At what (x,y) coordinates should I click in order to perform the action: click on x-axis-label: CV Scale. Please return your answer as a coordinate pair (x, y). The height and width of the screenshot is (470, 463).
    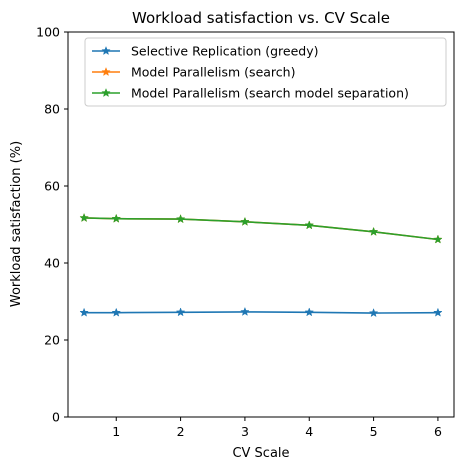
    Looking at the image, I should click on (260, 453).